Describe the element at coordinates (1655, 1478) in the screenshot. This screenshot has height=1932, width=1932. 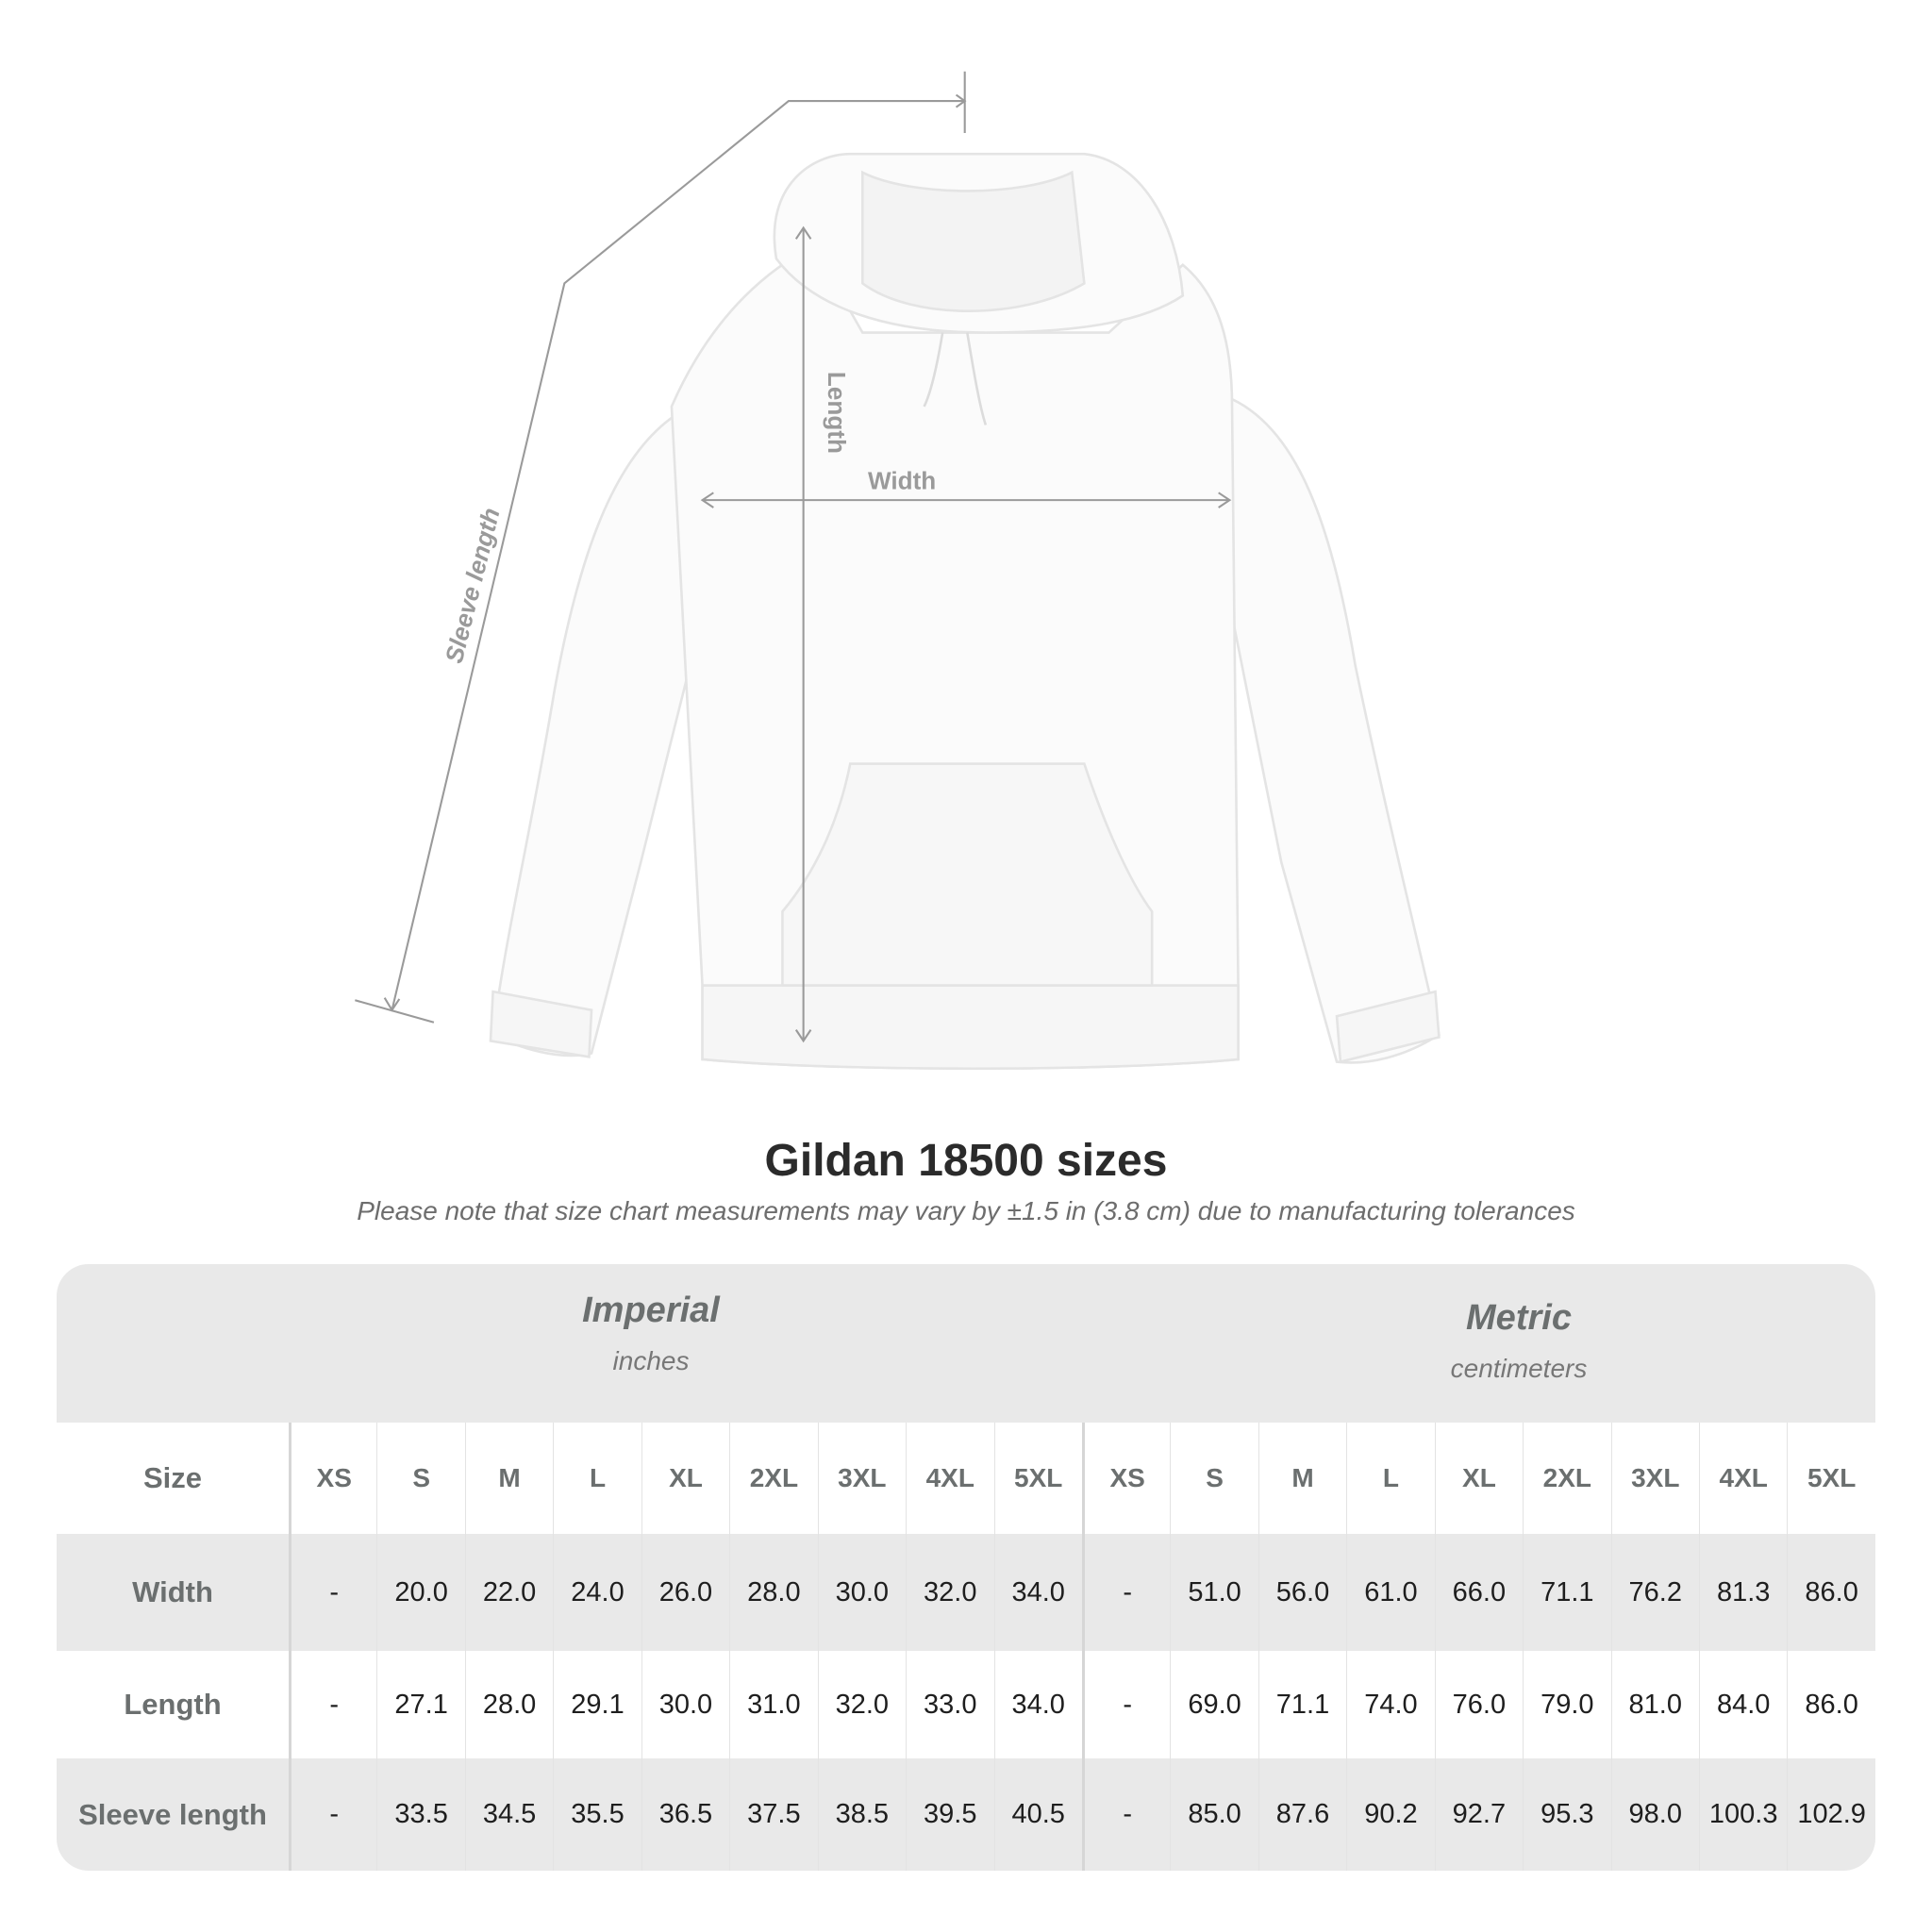
I see `metric-size-3xl: 3XL` at that location.